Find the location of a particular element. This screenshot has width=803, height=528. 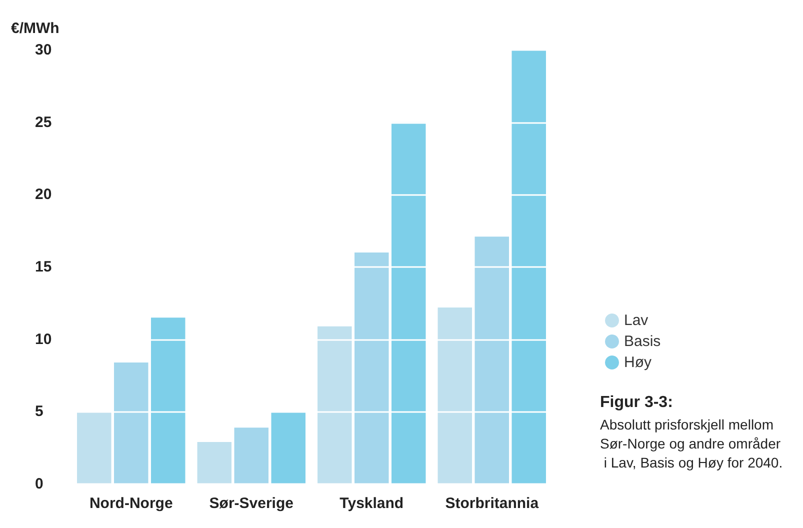

y-tick-label: 5 is located at coordinates (39, 411).